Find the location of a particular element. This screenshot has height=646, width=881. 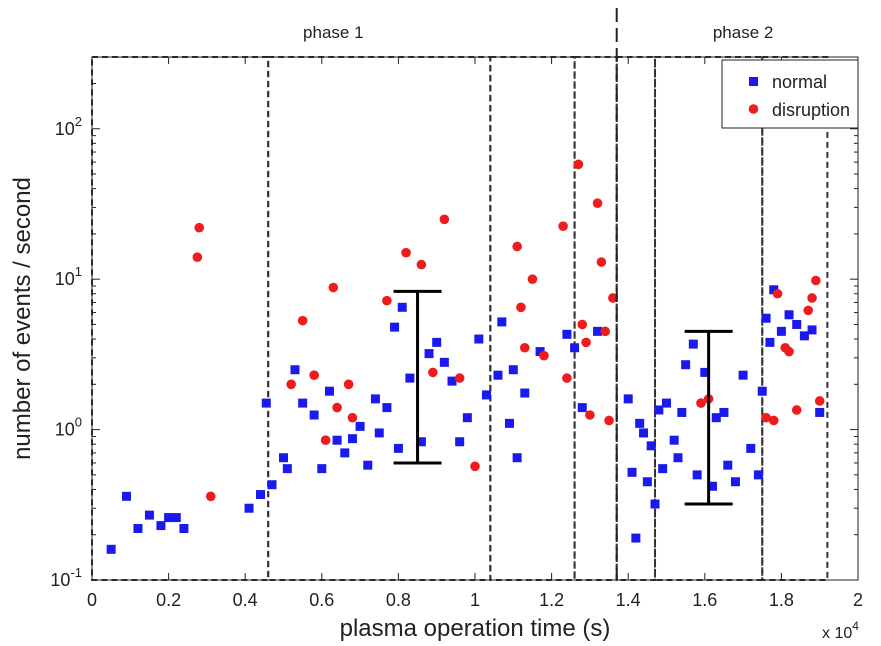

legend-normal-marker is located at coordinates (753, 81).